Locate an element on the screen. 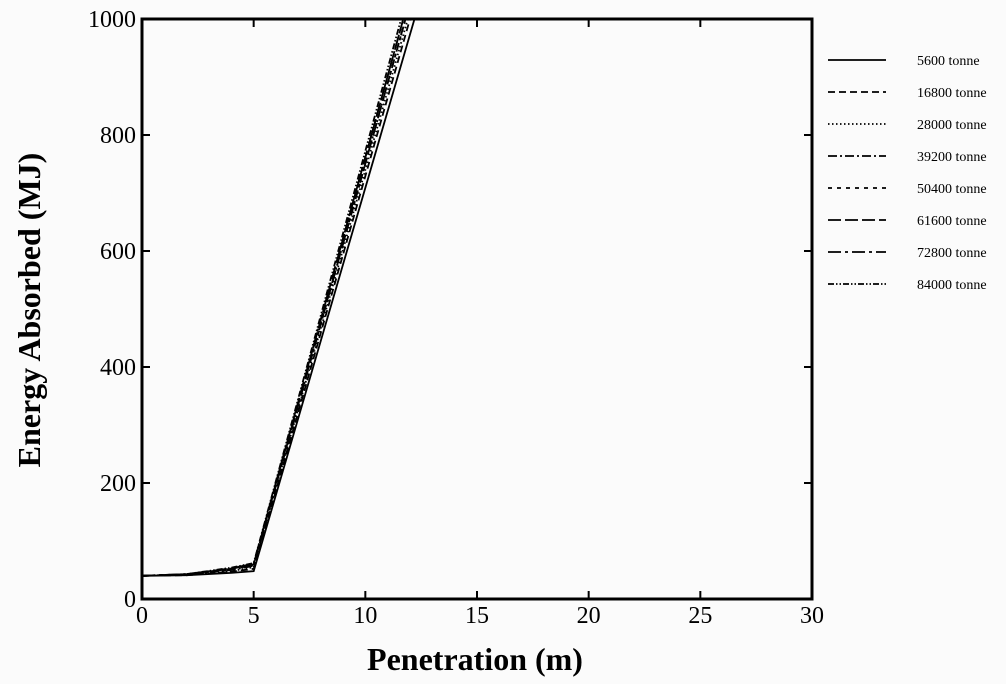  y-tick-label: 200 is located at coordinates (118, 484).